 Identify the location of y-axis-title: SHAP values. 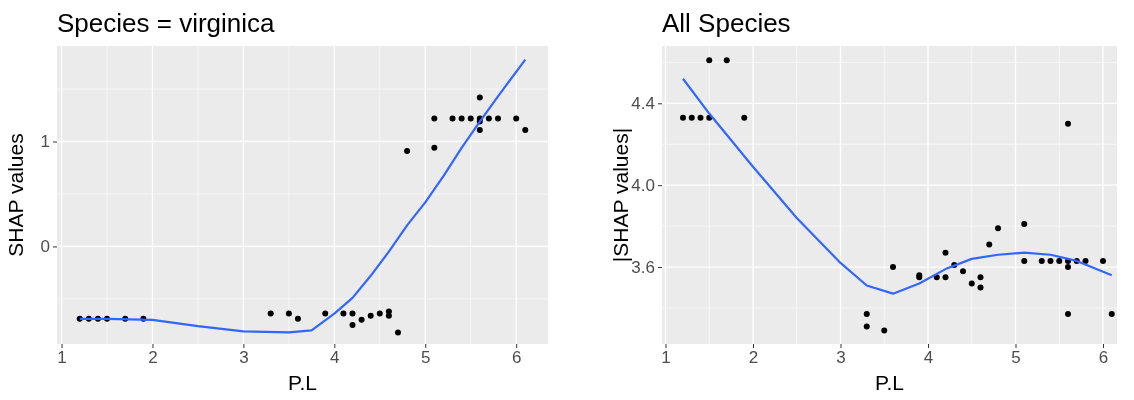
(15, 195).